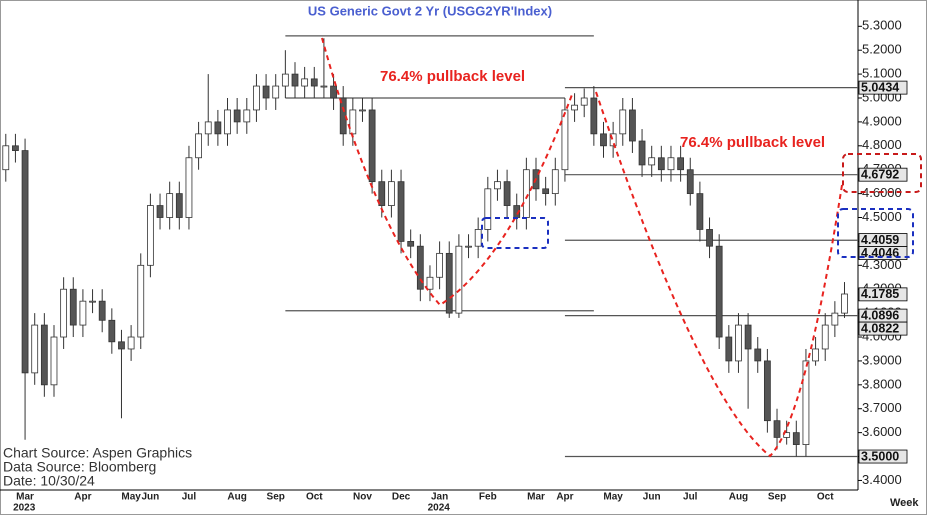 This screenshot has width=927, height=515. I want to click on chart-title: US Generic Govt 2 Yr (USGG2YR'Index), so click(430, 10).